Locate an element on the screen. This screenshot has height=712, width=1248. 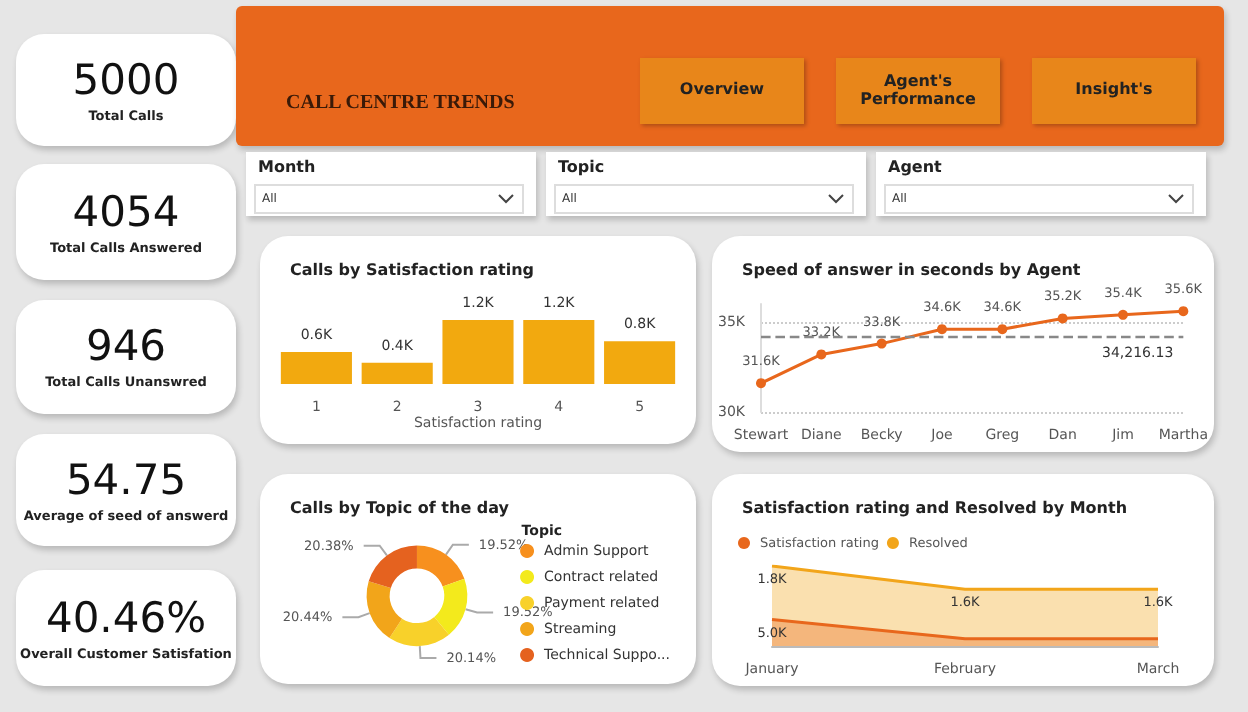
text: 946 is located at coordinates (126, 346).